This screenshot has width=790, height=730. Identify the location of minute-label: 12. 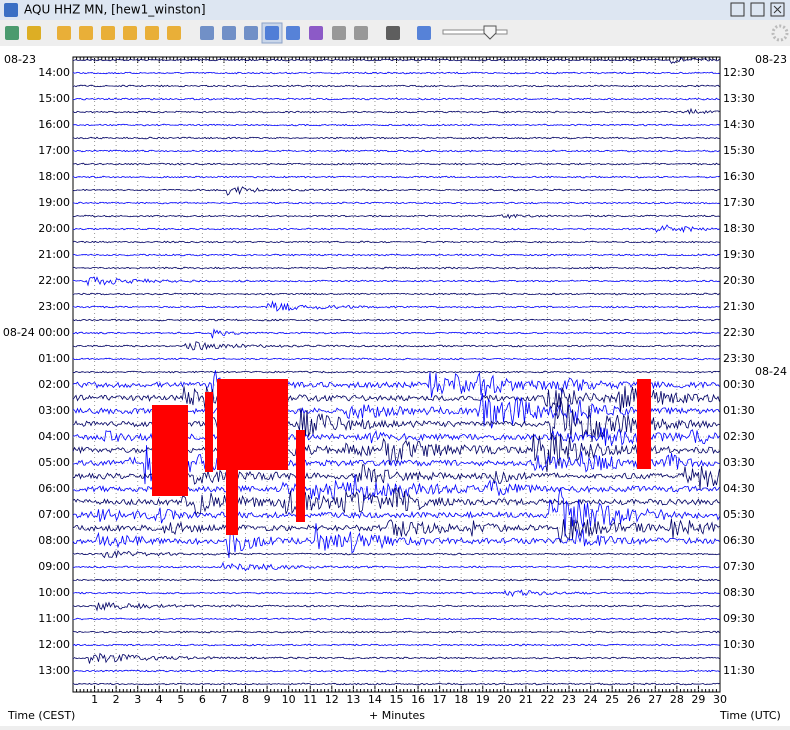
(332, 699).